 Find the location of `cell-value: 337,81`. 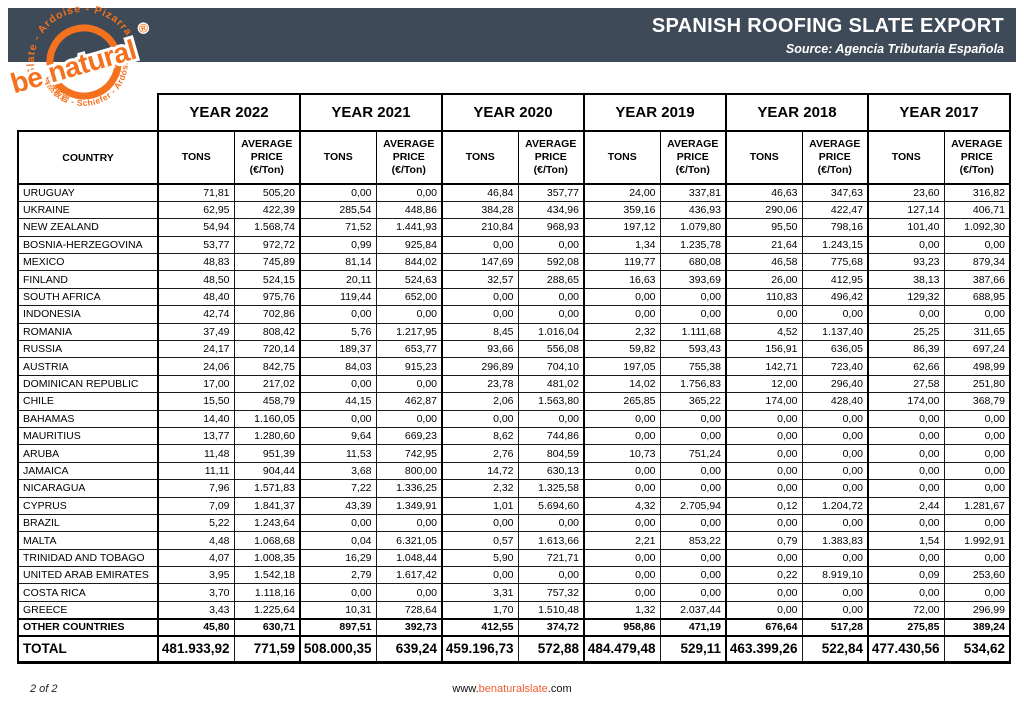

cell-value: 337,81 is located at coordinates (693, 192).